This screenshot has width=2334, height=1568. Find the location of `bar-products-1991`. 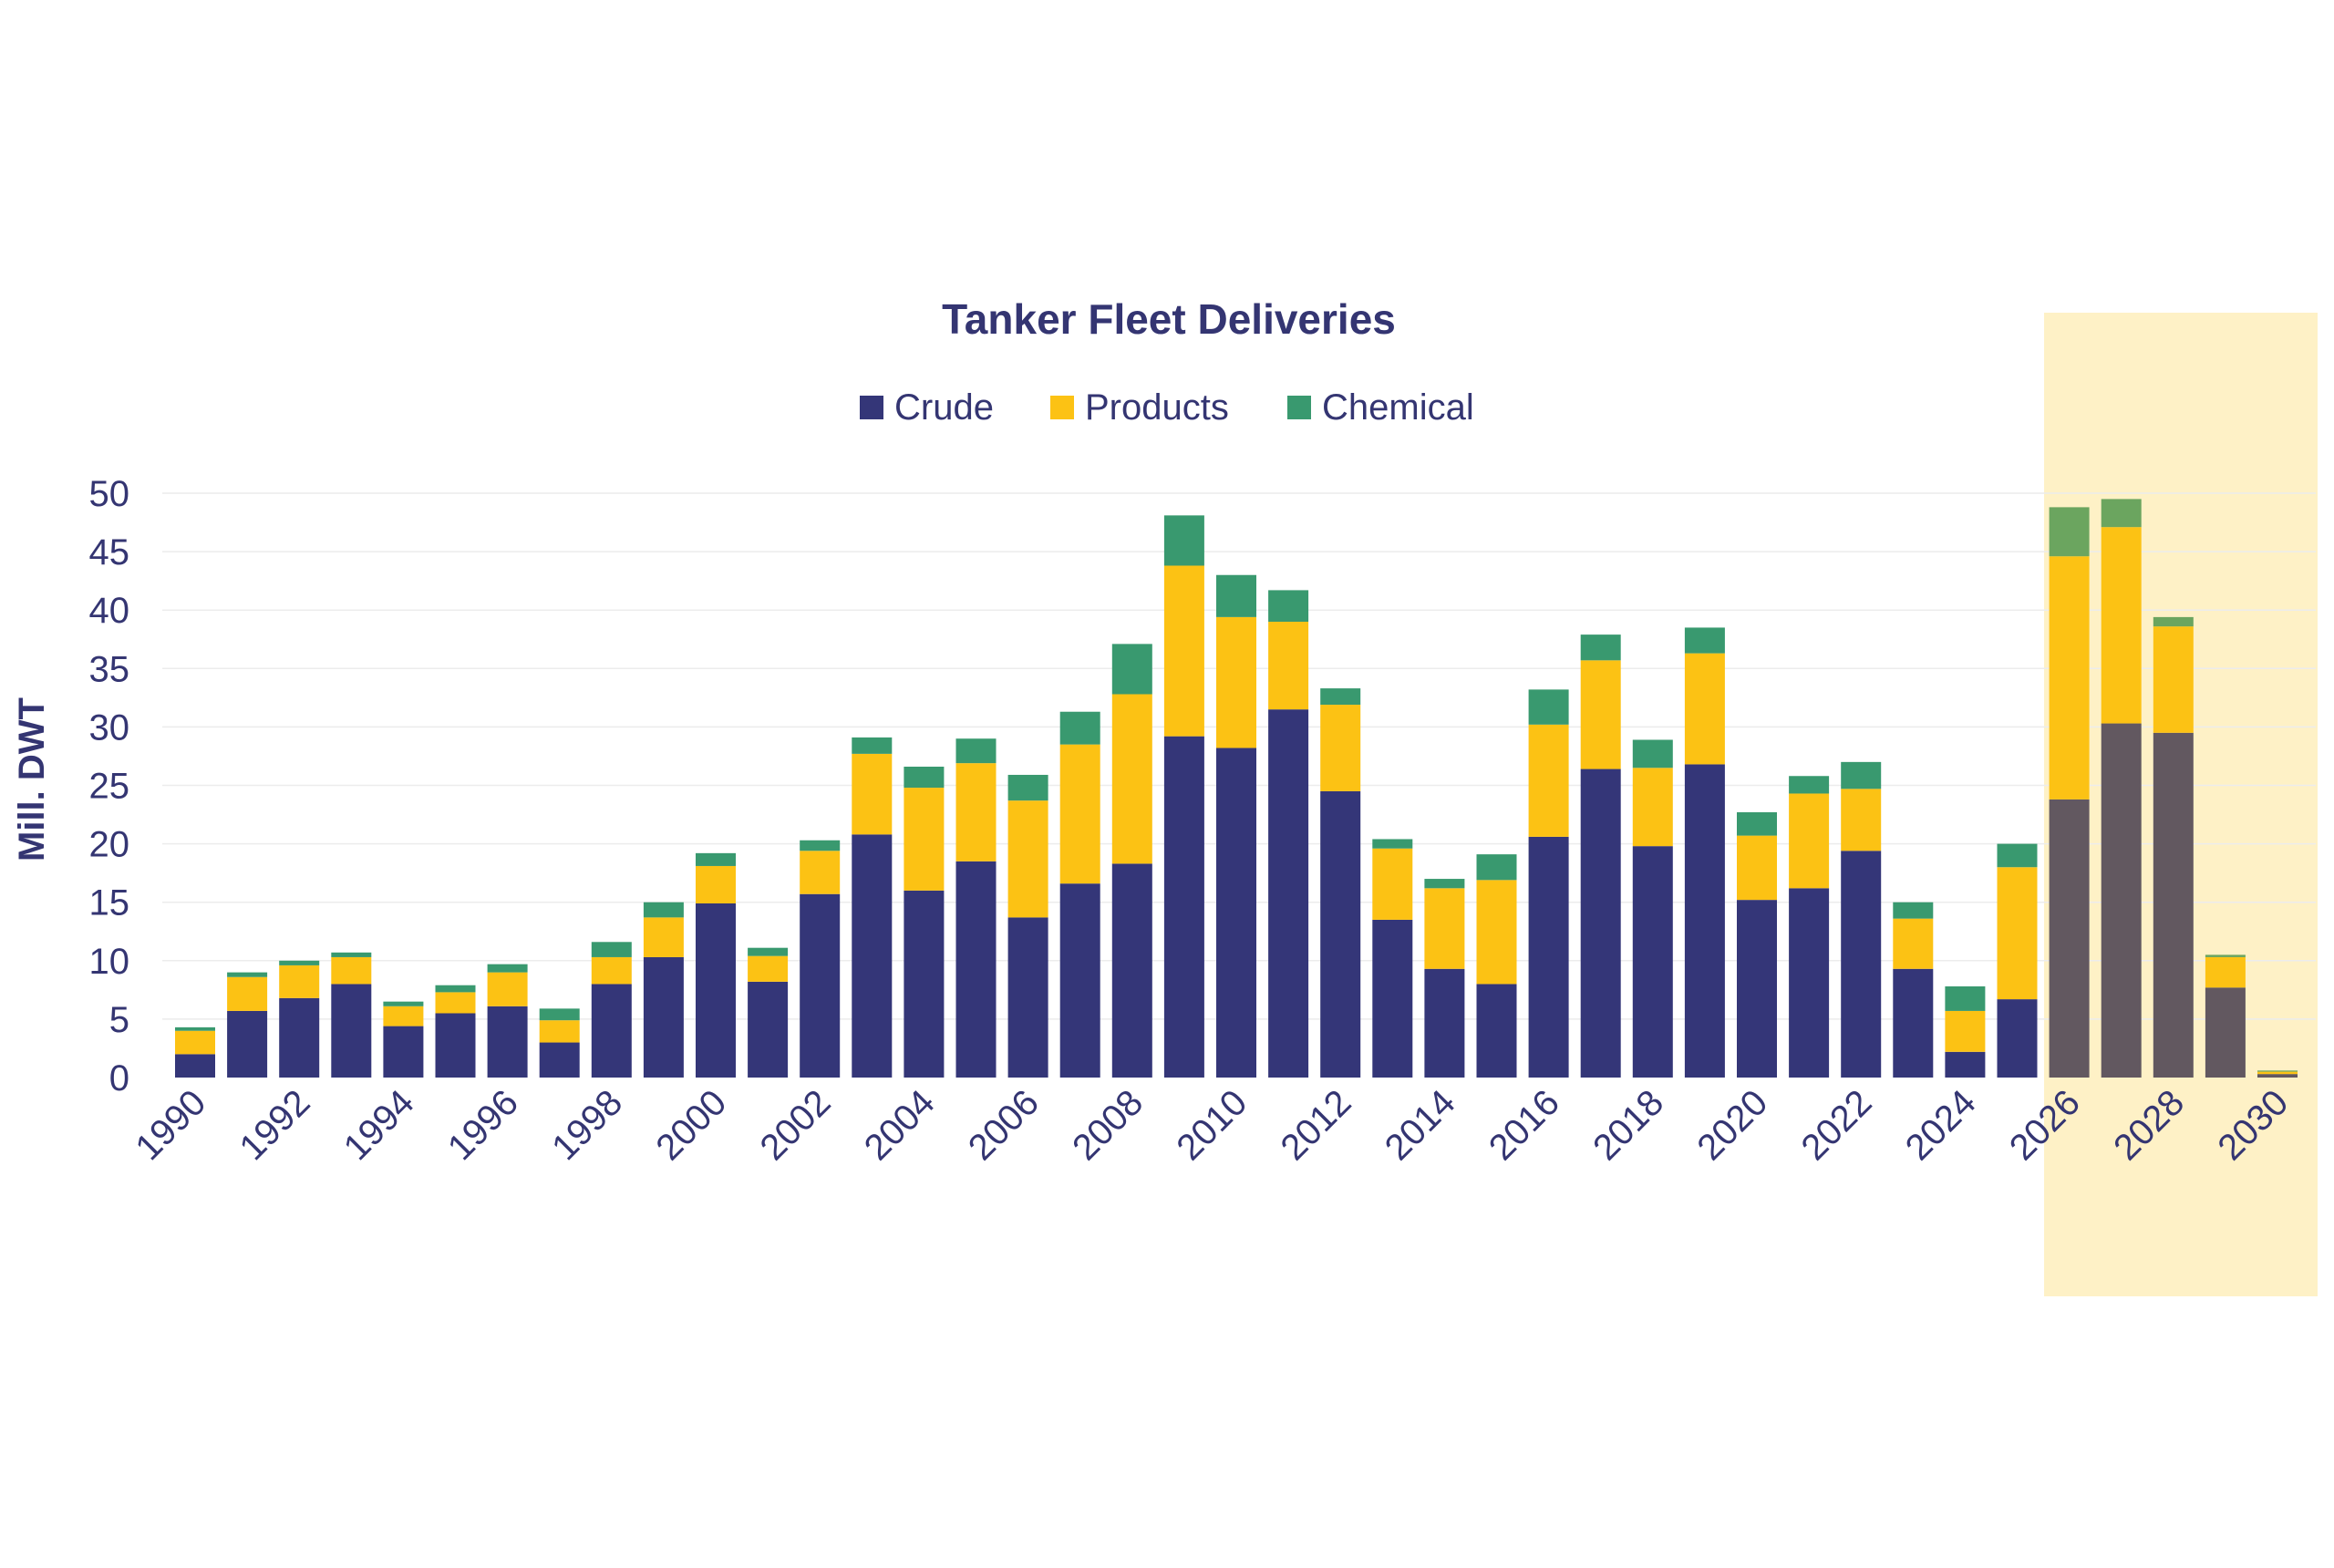

bar-products-1991 is located at coordinates (247, 993).